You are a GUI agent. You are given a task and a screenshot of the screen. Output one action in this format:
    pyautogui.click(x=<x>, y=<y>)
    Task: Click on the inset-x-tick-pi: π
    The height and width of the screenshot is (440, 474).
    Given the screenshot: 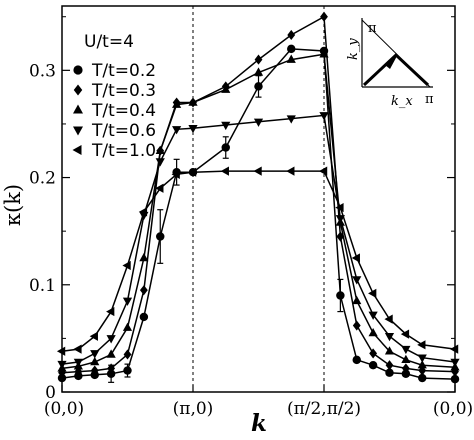 What is the action you would take?
    pyautogui.click(x=429, y=99)
    